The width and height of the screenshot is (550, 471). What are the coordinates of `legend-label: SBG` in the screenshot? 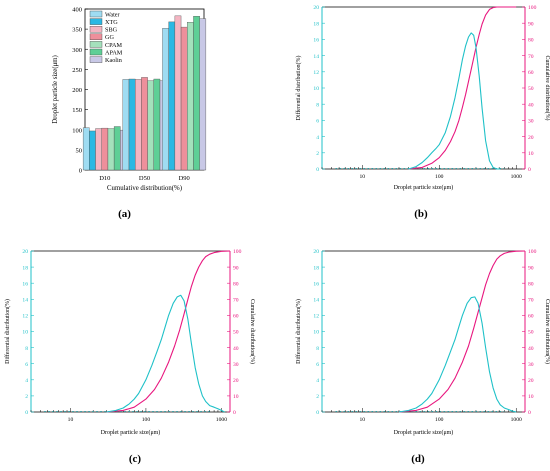 It's located at (111, 30).